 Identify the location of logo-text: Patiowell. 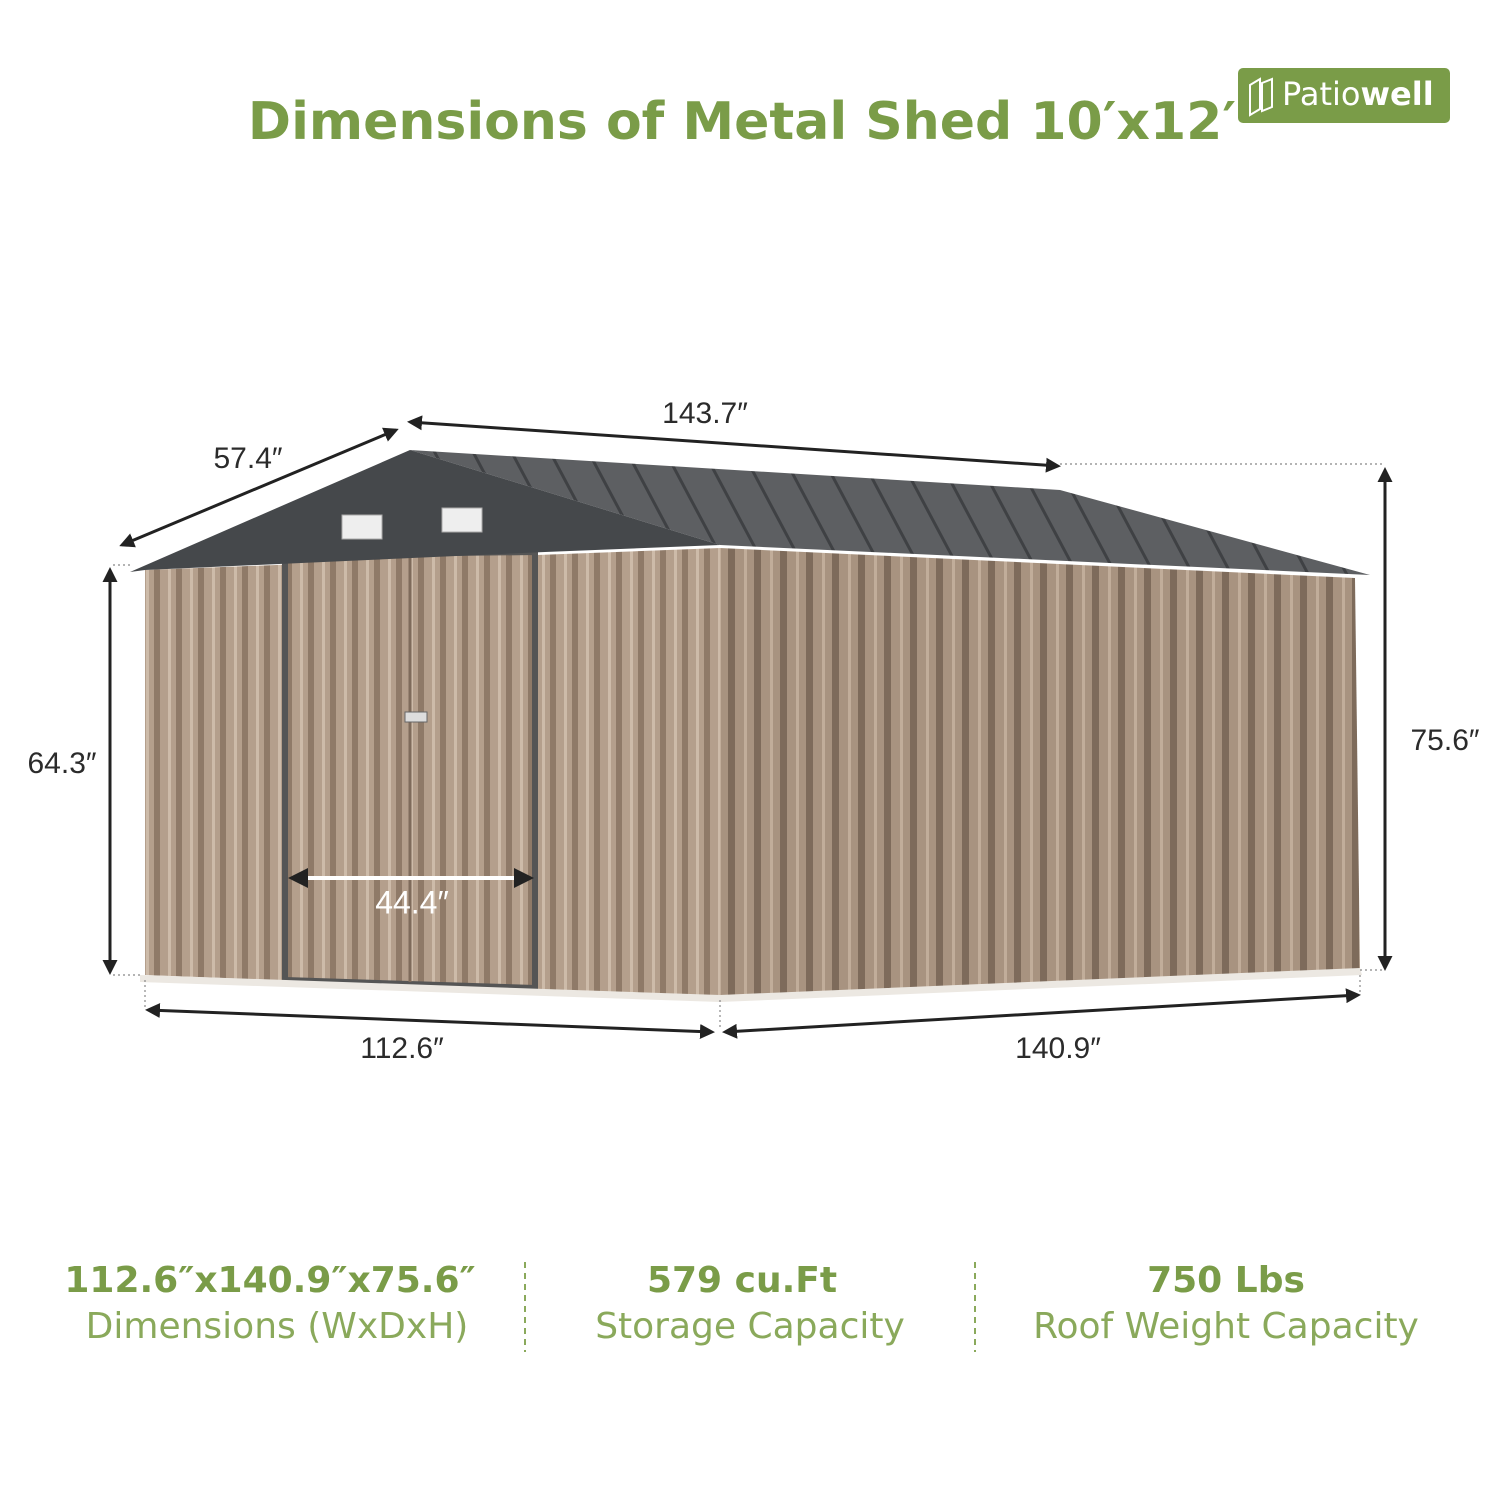
(1358, 94).